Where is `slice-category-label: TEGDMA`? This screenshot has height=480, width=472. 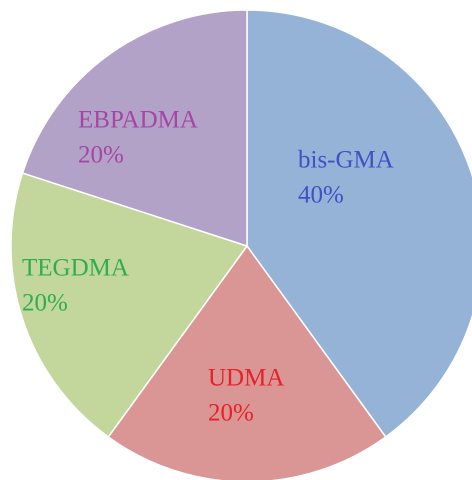
slice-category-label: TEGDMA is located at coordinates (75, 268).